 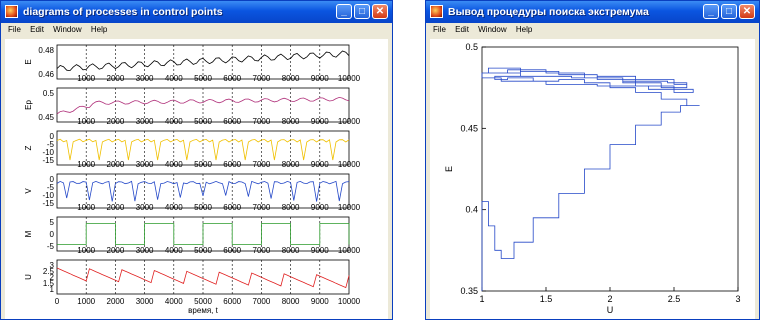 I want to click on window2-title: Вывод процедуры поиска экстремума, so click(x=548, y=12).